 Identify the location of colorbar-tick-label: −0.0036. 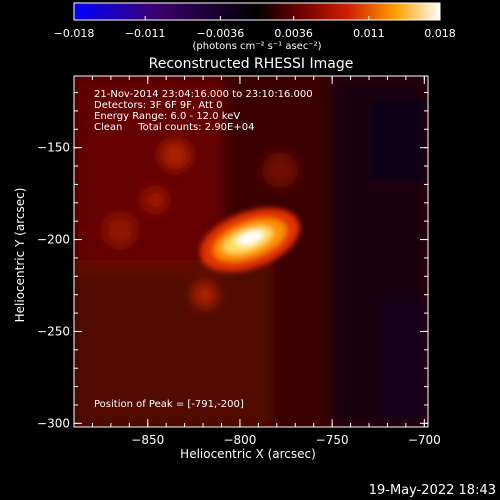
(221, 33).